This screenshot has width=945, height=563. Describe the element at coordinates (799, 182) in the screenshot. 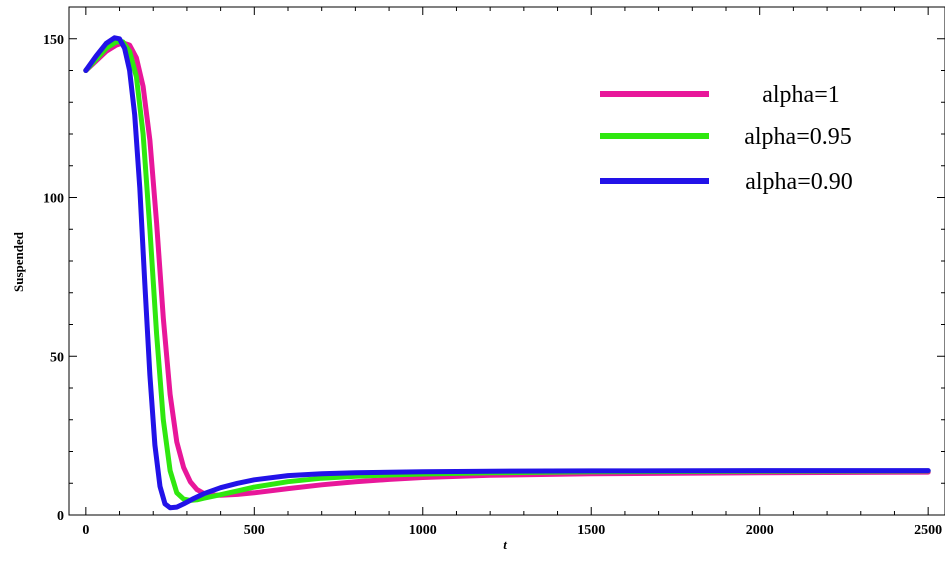

I see `legend-label-3: alpha=0.90` at that location.